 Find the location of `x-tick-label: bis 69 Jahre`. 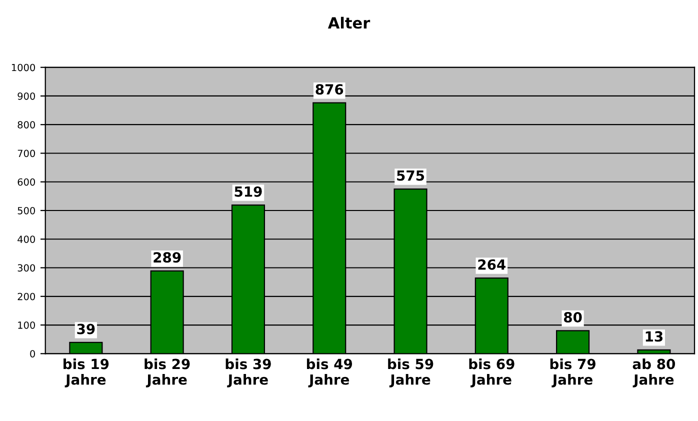

x-tick-label: bis 69 Jahre is located at coordinates (491, 373).